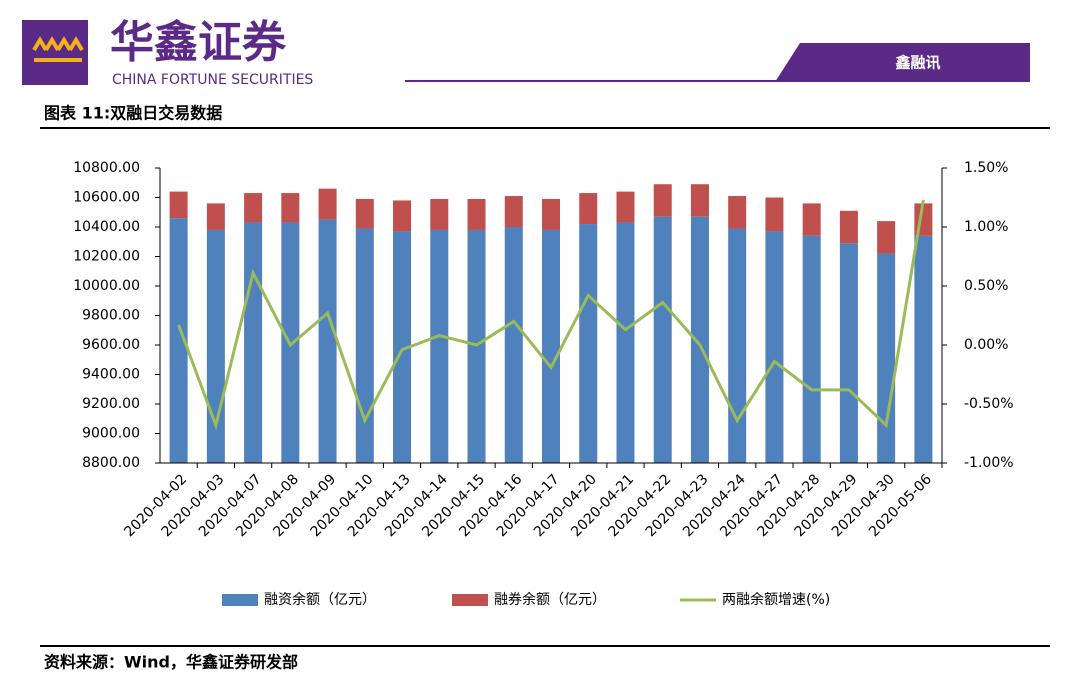 The height and width of the screenshot is (693, 1080). What do you see at coordinates (986, 345) in the screenshot?
I see `y2-tick-label: 0.00%` at bounding box center [986, 345].